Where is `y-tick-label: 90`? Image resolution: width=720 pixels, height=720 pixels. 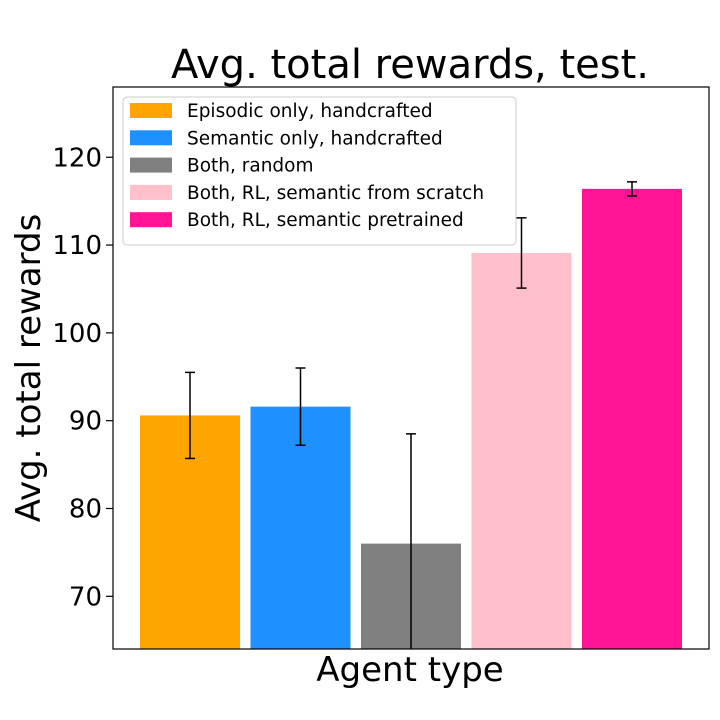
y-tick-label: 90 is located at coordinates (85, 422).